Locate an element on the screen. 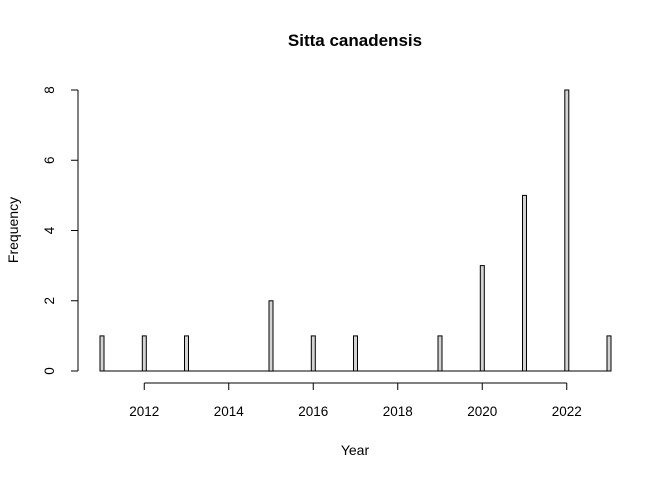 This screenshot has width=672, height=480. x-axis-label: Year is located at coordinates (355, 450).